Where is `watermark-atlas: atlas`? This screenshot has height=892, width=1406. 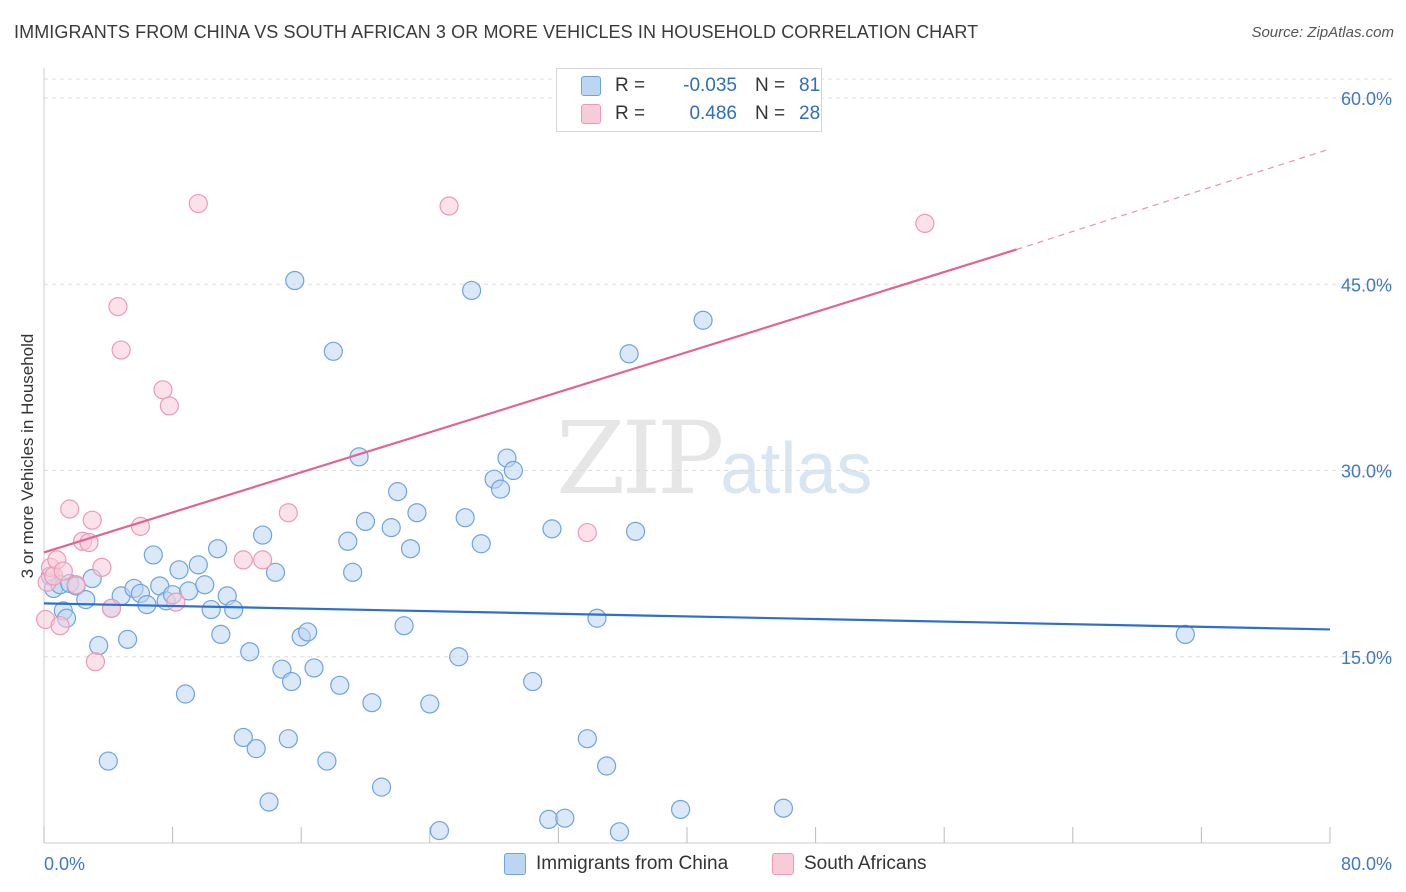
watermark-atlas: atlas is located at coordinates (796, 469).